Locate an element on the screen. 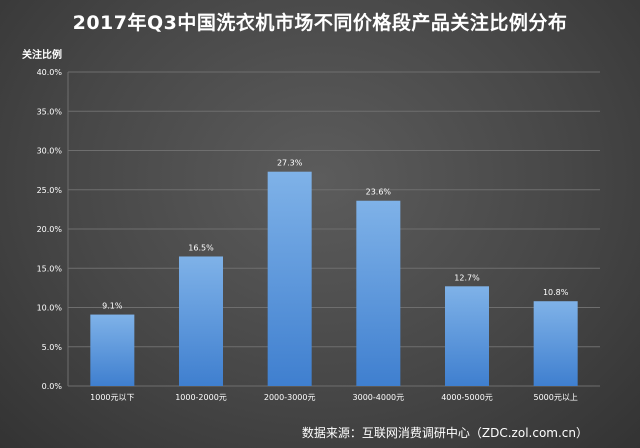  y-tick-label: 15.0% is located at coordinates (50, 268).